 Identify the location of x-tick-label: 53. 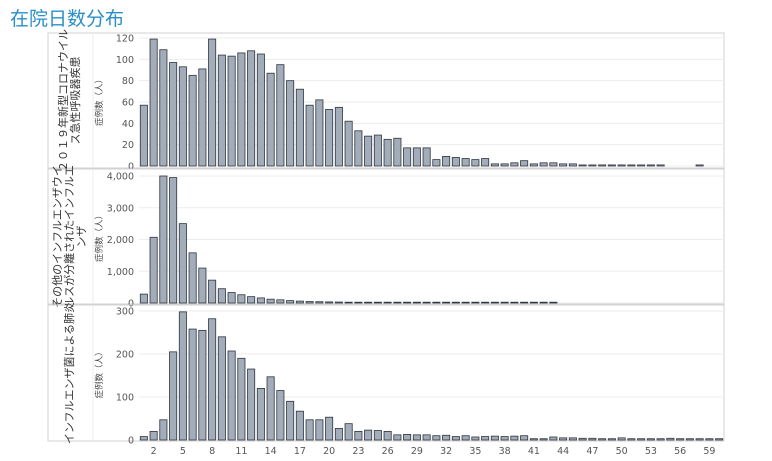
(651, 451).